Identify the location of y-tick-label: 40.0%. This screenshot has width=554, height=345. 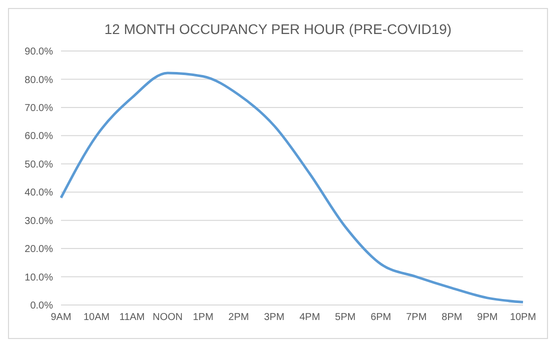
(39, 193).